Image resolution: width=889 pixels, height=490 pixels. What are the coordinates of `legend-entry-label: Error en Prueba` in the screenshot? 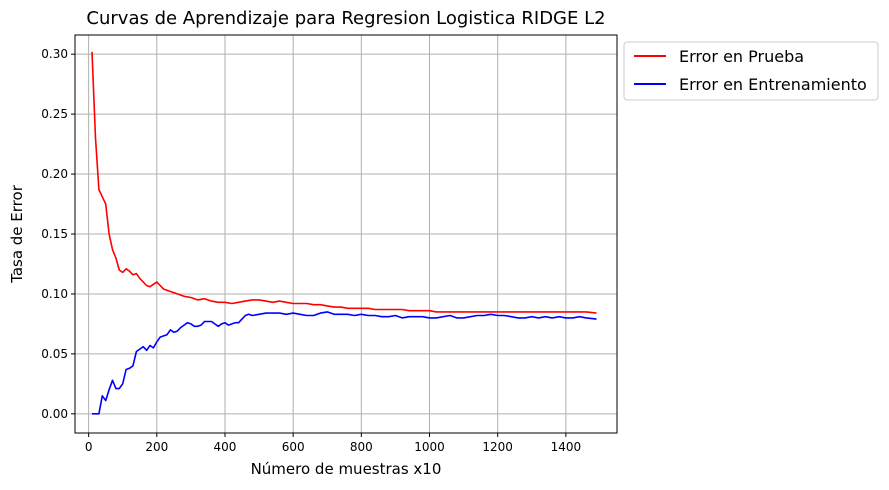 It's located at (741, 56).